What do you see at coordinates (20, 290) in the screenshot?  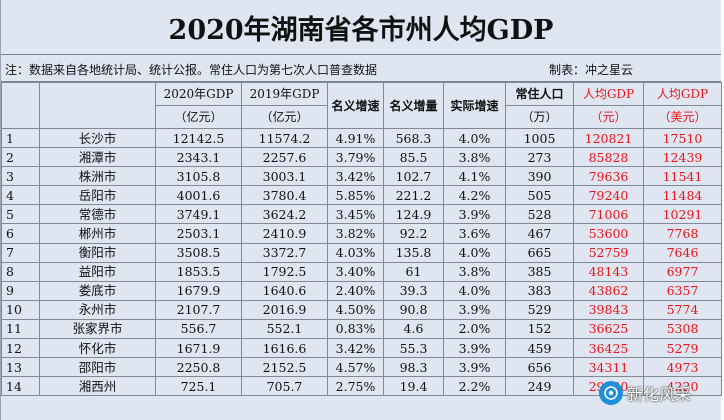 I see `cell-index: 9` at bounding box center [20, 290].